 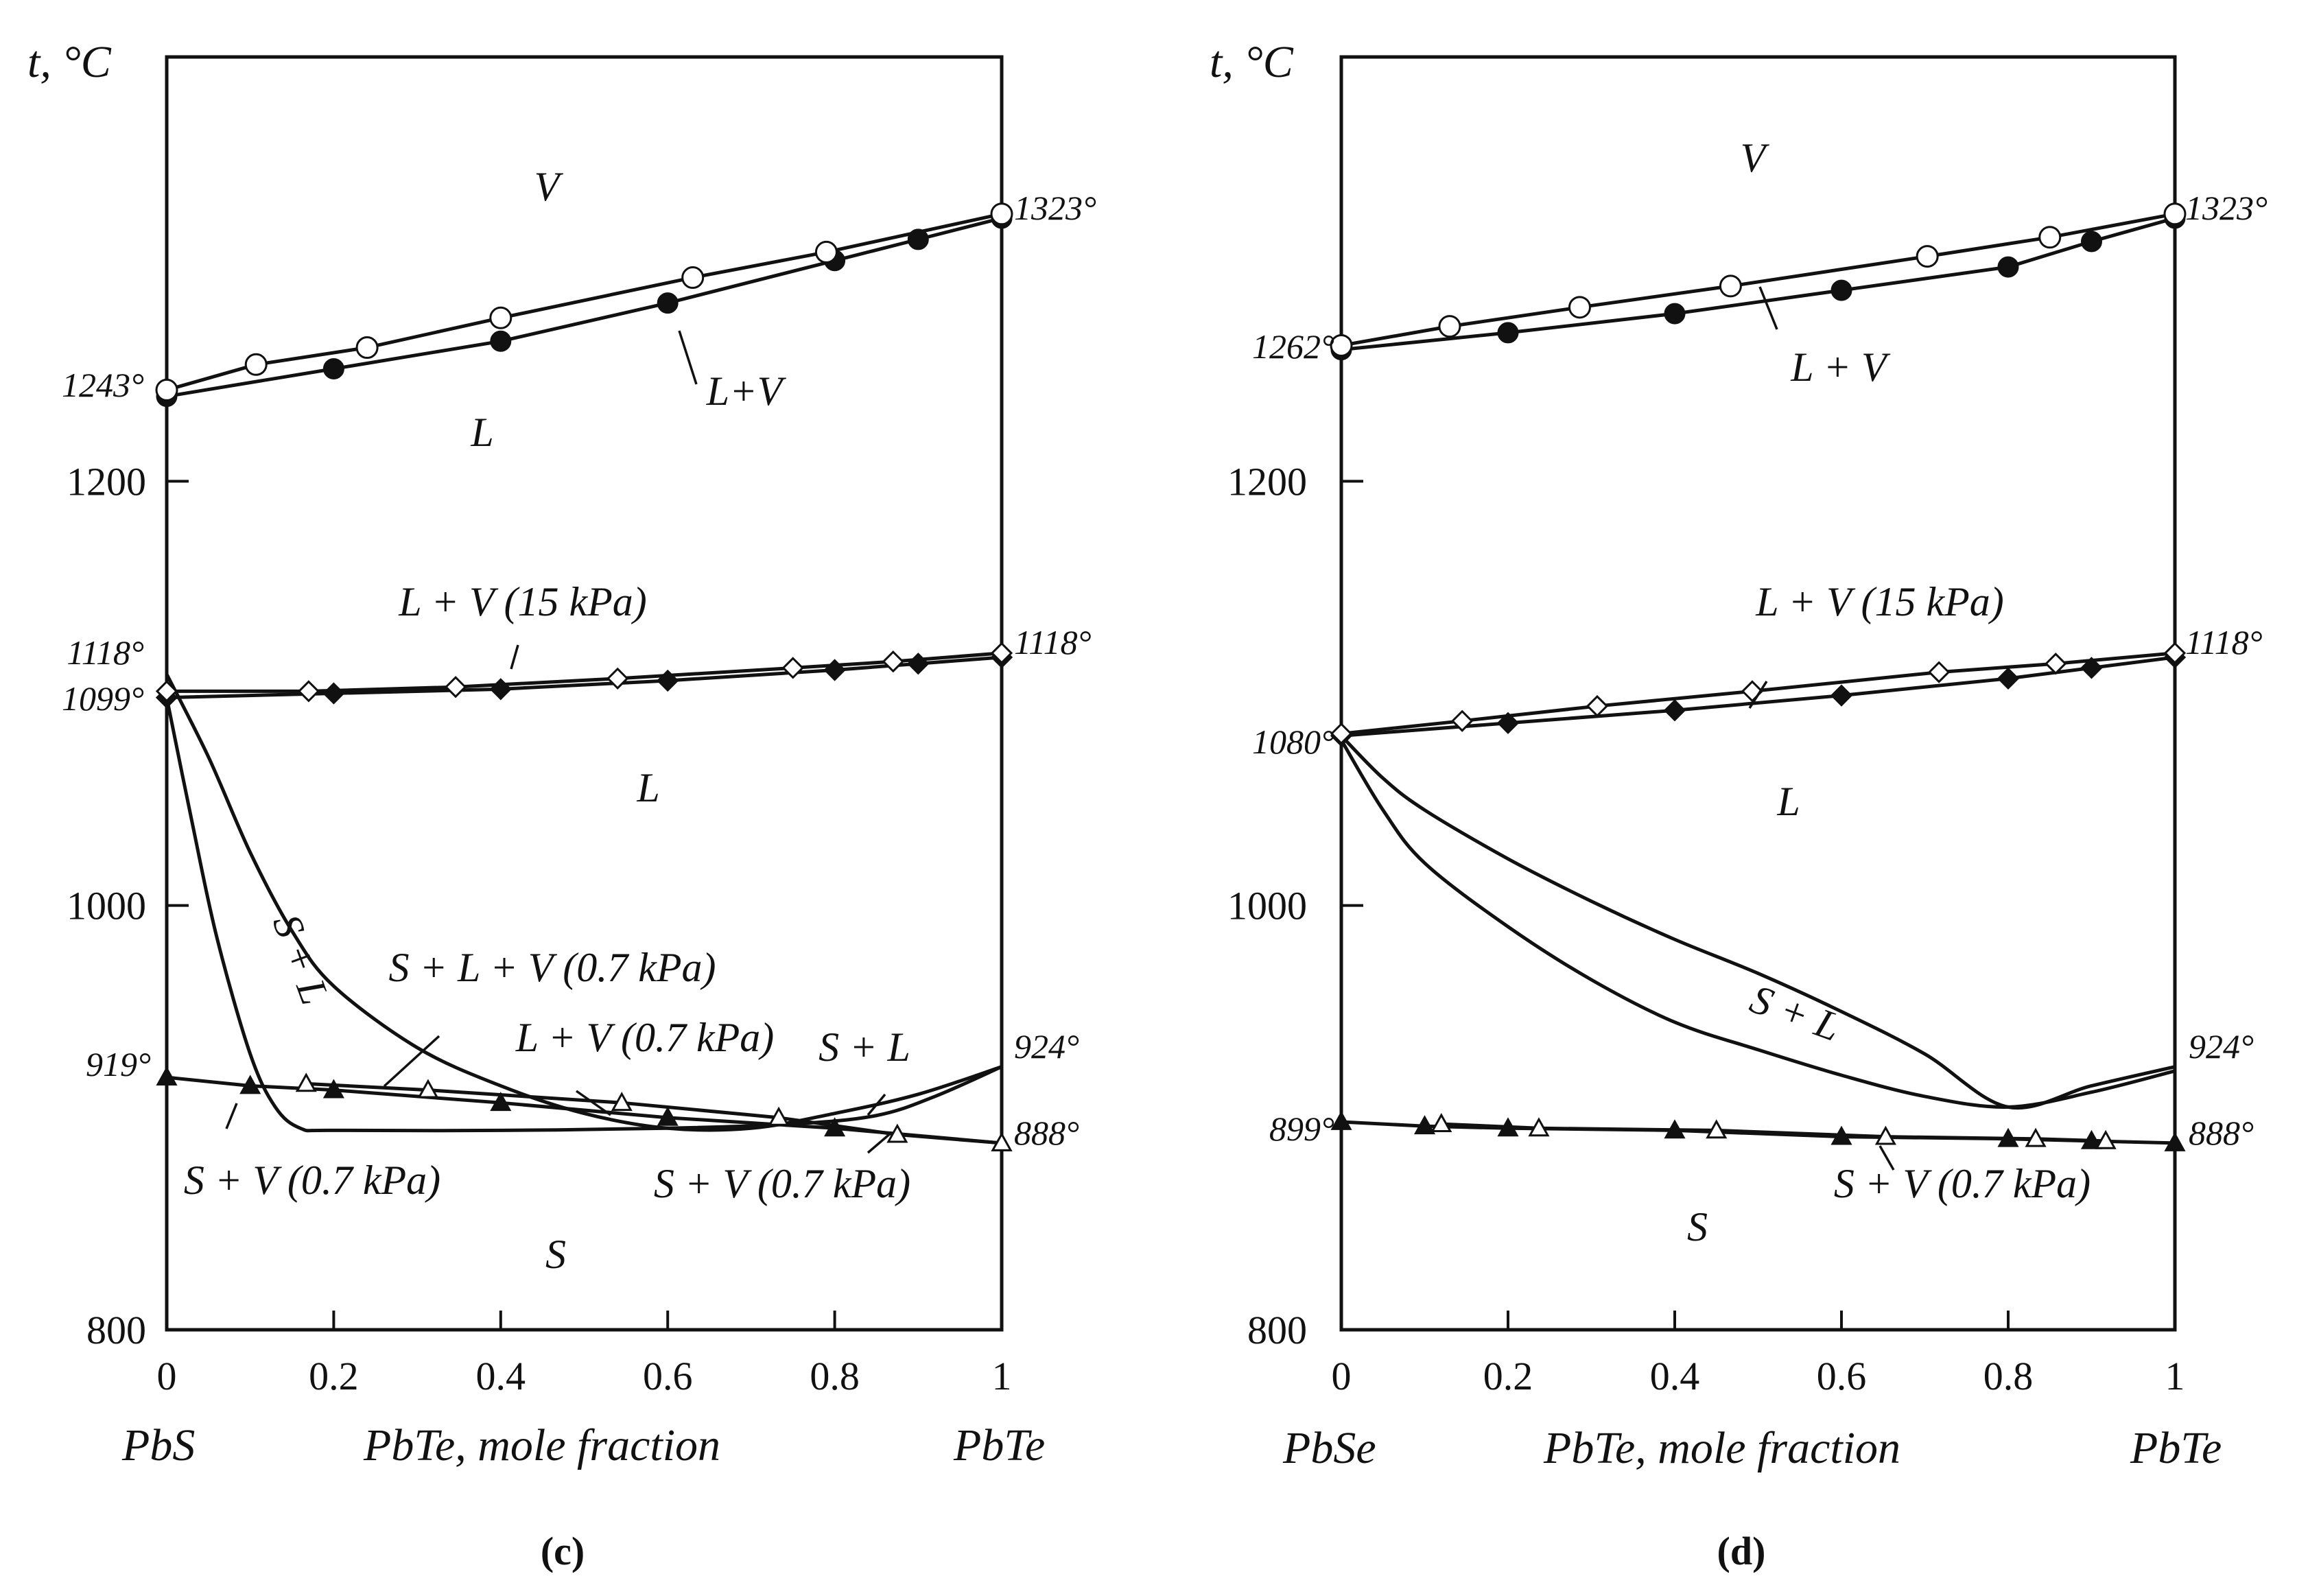 What do you see at coordinates (1301, 1129) in the screenshot?
I see `point-label: 899°` at bounding box center [1301, 1129].